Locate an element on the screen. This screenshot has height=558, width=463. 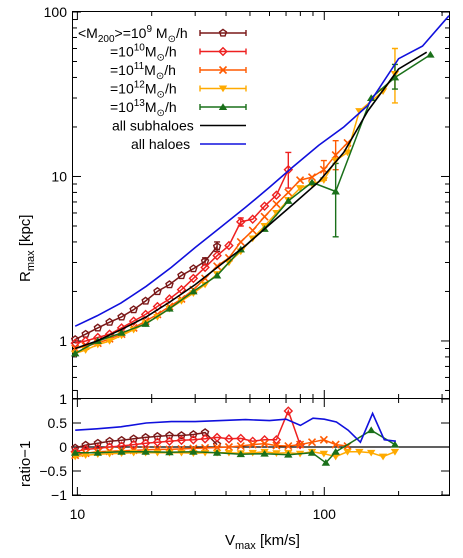
legend-label-4: =1013M⊙/h is located at coordinates (143, 108).